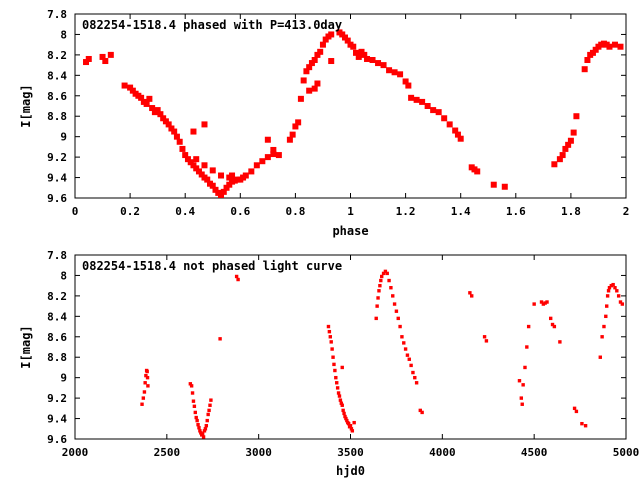 This screenshot has width=640, height=485. What do you see at coordinates (350, 231) in the screenshot?
I see `phased-x-axis-title: phase` at bounding box center [350, 231].